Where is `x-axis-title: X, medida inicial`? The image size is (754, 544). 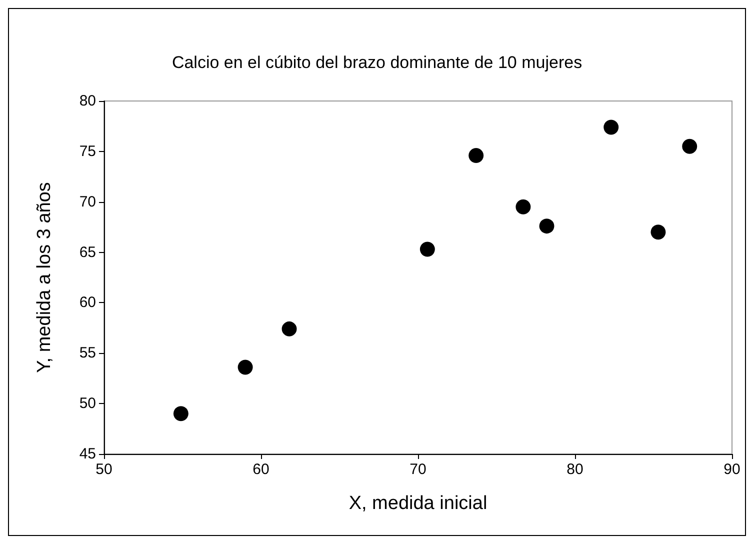 x-axis-title: X, medida inicial is located at coordinates (418, 503).